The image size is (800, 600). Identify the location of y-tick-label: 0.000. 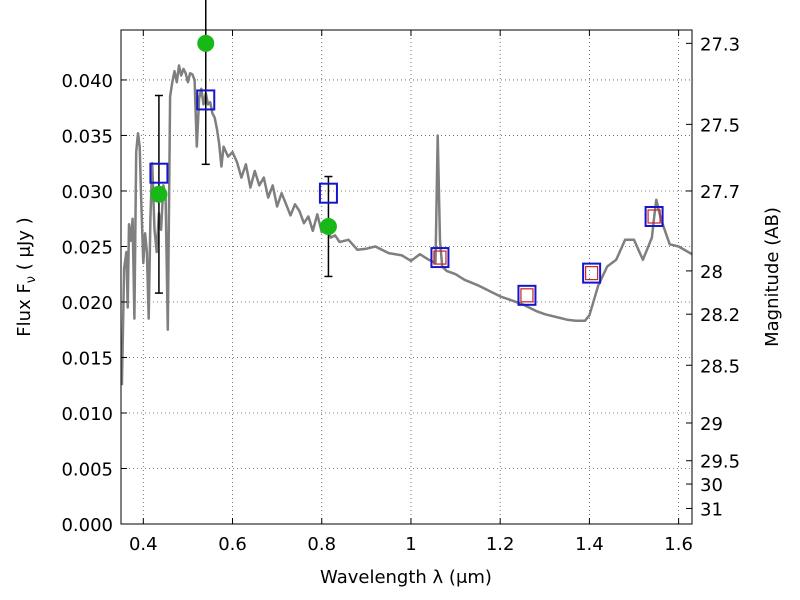
(87, 525).